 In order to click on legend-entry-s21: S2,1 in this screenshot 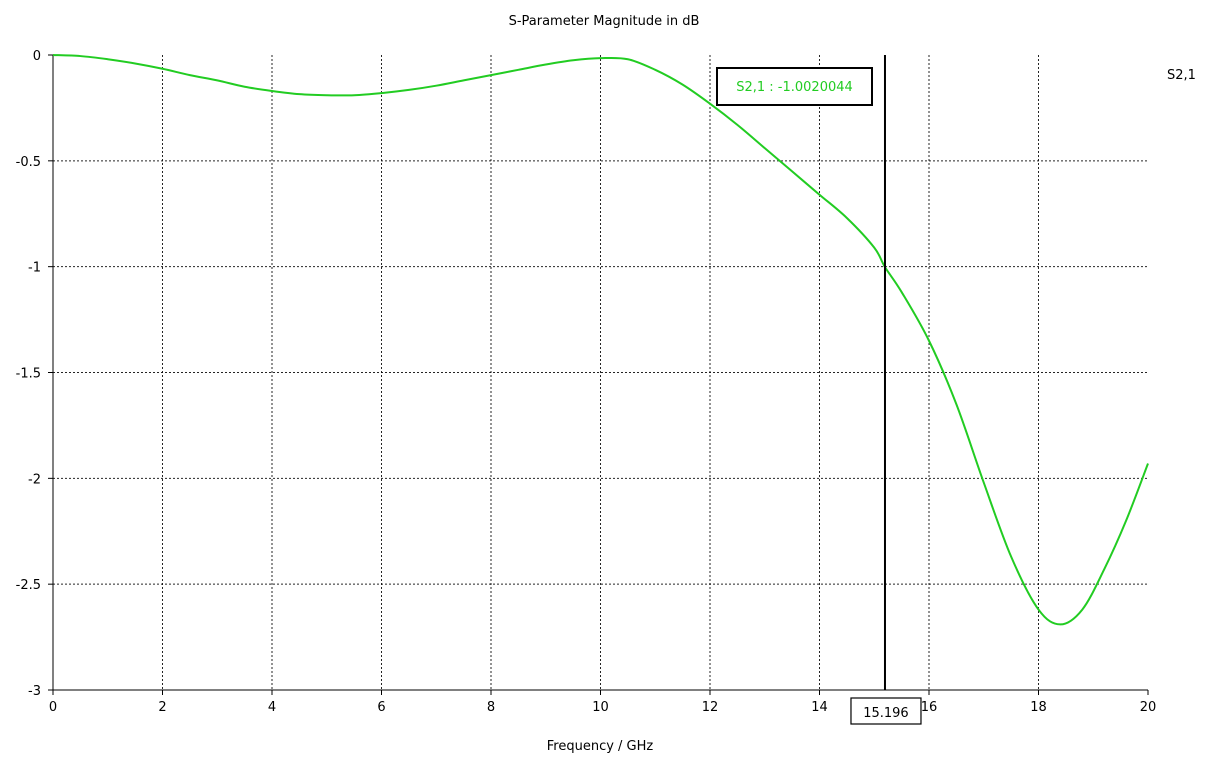, I will do `click(1181, 75)`.